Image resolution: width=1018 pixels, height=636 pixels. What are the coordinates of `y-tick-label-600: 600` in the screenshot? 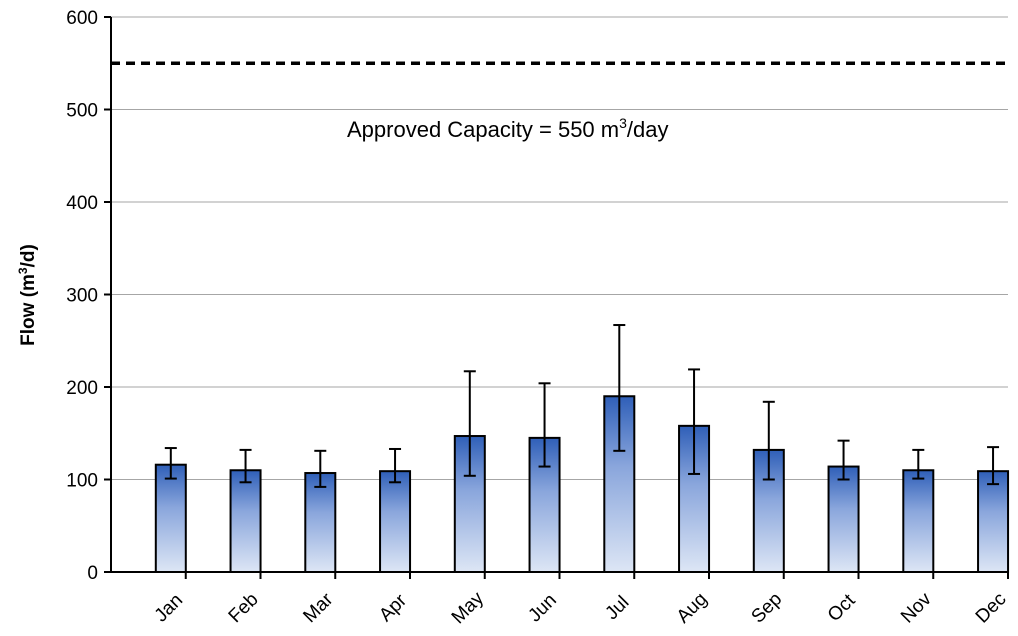 It's located at (82, 18).